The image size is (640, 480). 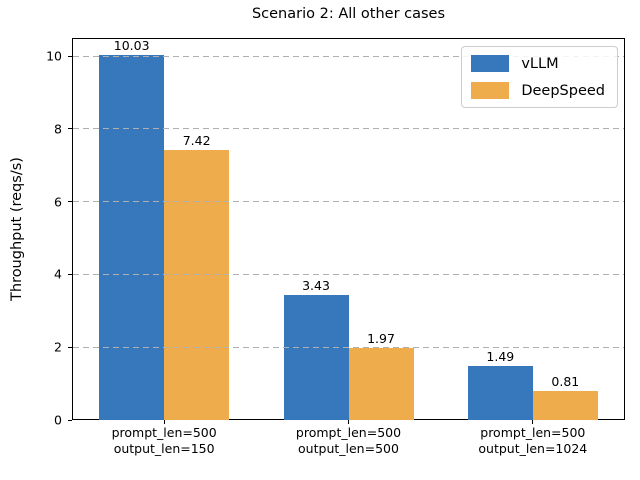 I want to click on bar-value-label: 10.03, so click(x=131, y=46).